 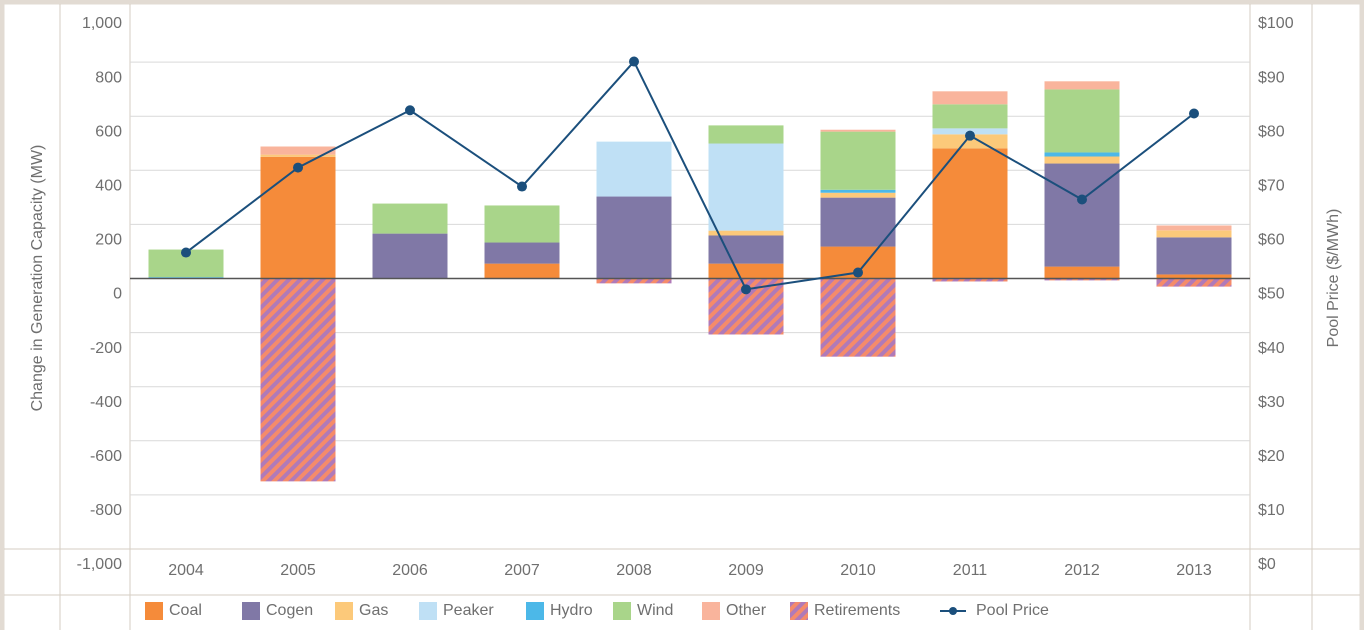 I want to click on y2-tick-label: $40, so click(x=1271, y=348).